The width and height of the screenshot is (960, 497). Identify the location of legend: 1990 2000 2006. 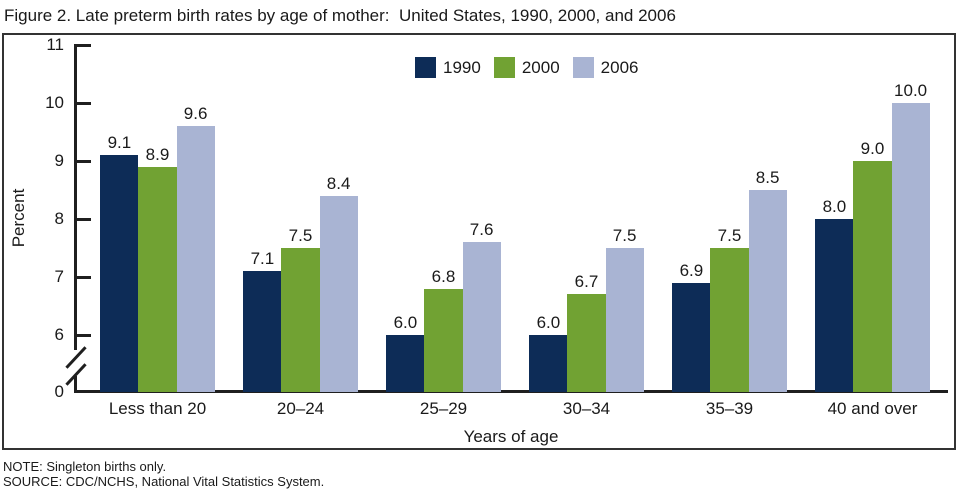
(526, 67).